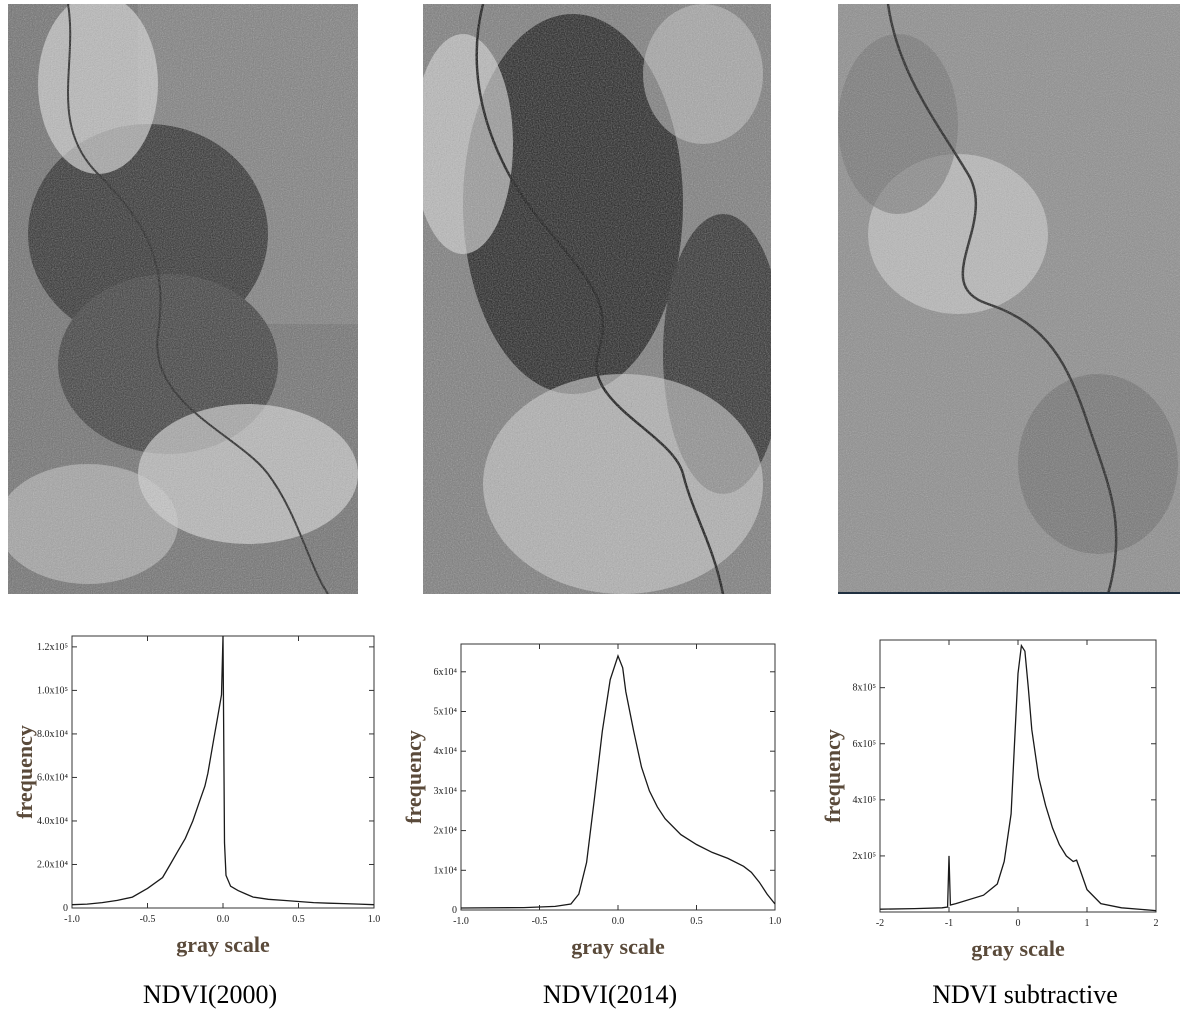  Describe the element at coordinates (210, 994) in the screenshot. I see `caption-ndvi-2000: NDVI(2000)` at that location.